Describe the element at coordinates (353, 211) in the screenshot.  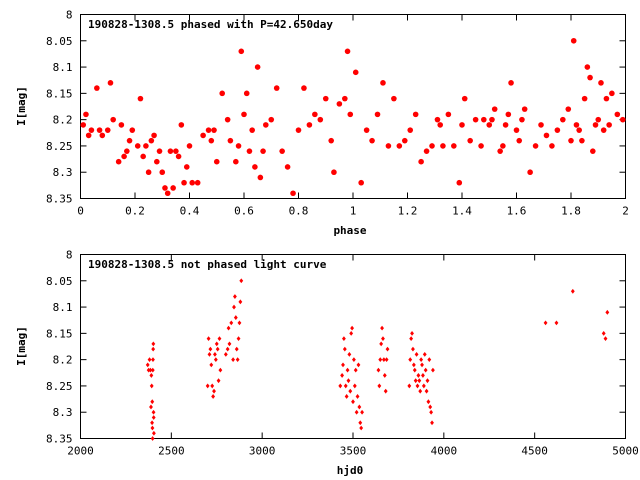
I see `phased-x-tick-label: 1` at that location.